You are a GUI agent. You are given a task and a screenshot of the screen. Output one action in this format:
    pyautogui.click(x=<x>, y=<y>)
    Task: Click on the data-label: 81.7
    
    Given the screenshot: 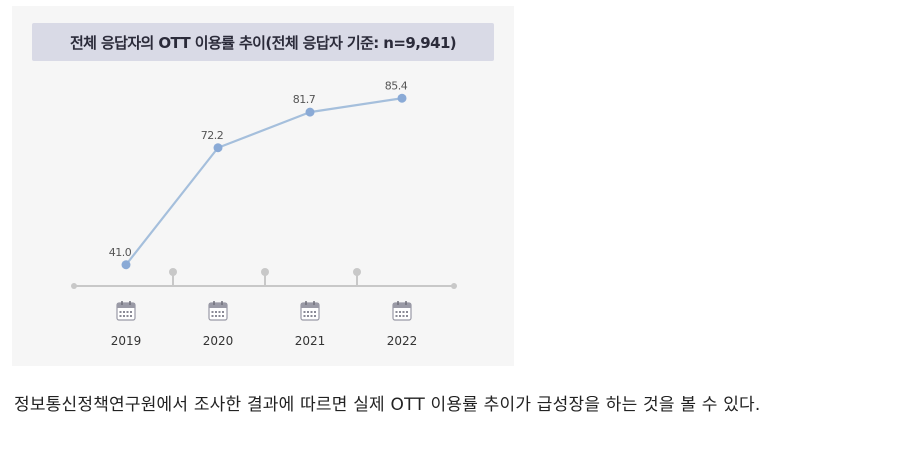 What is the action you would take?
    pyautogui.click(x=304, y=99)
    